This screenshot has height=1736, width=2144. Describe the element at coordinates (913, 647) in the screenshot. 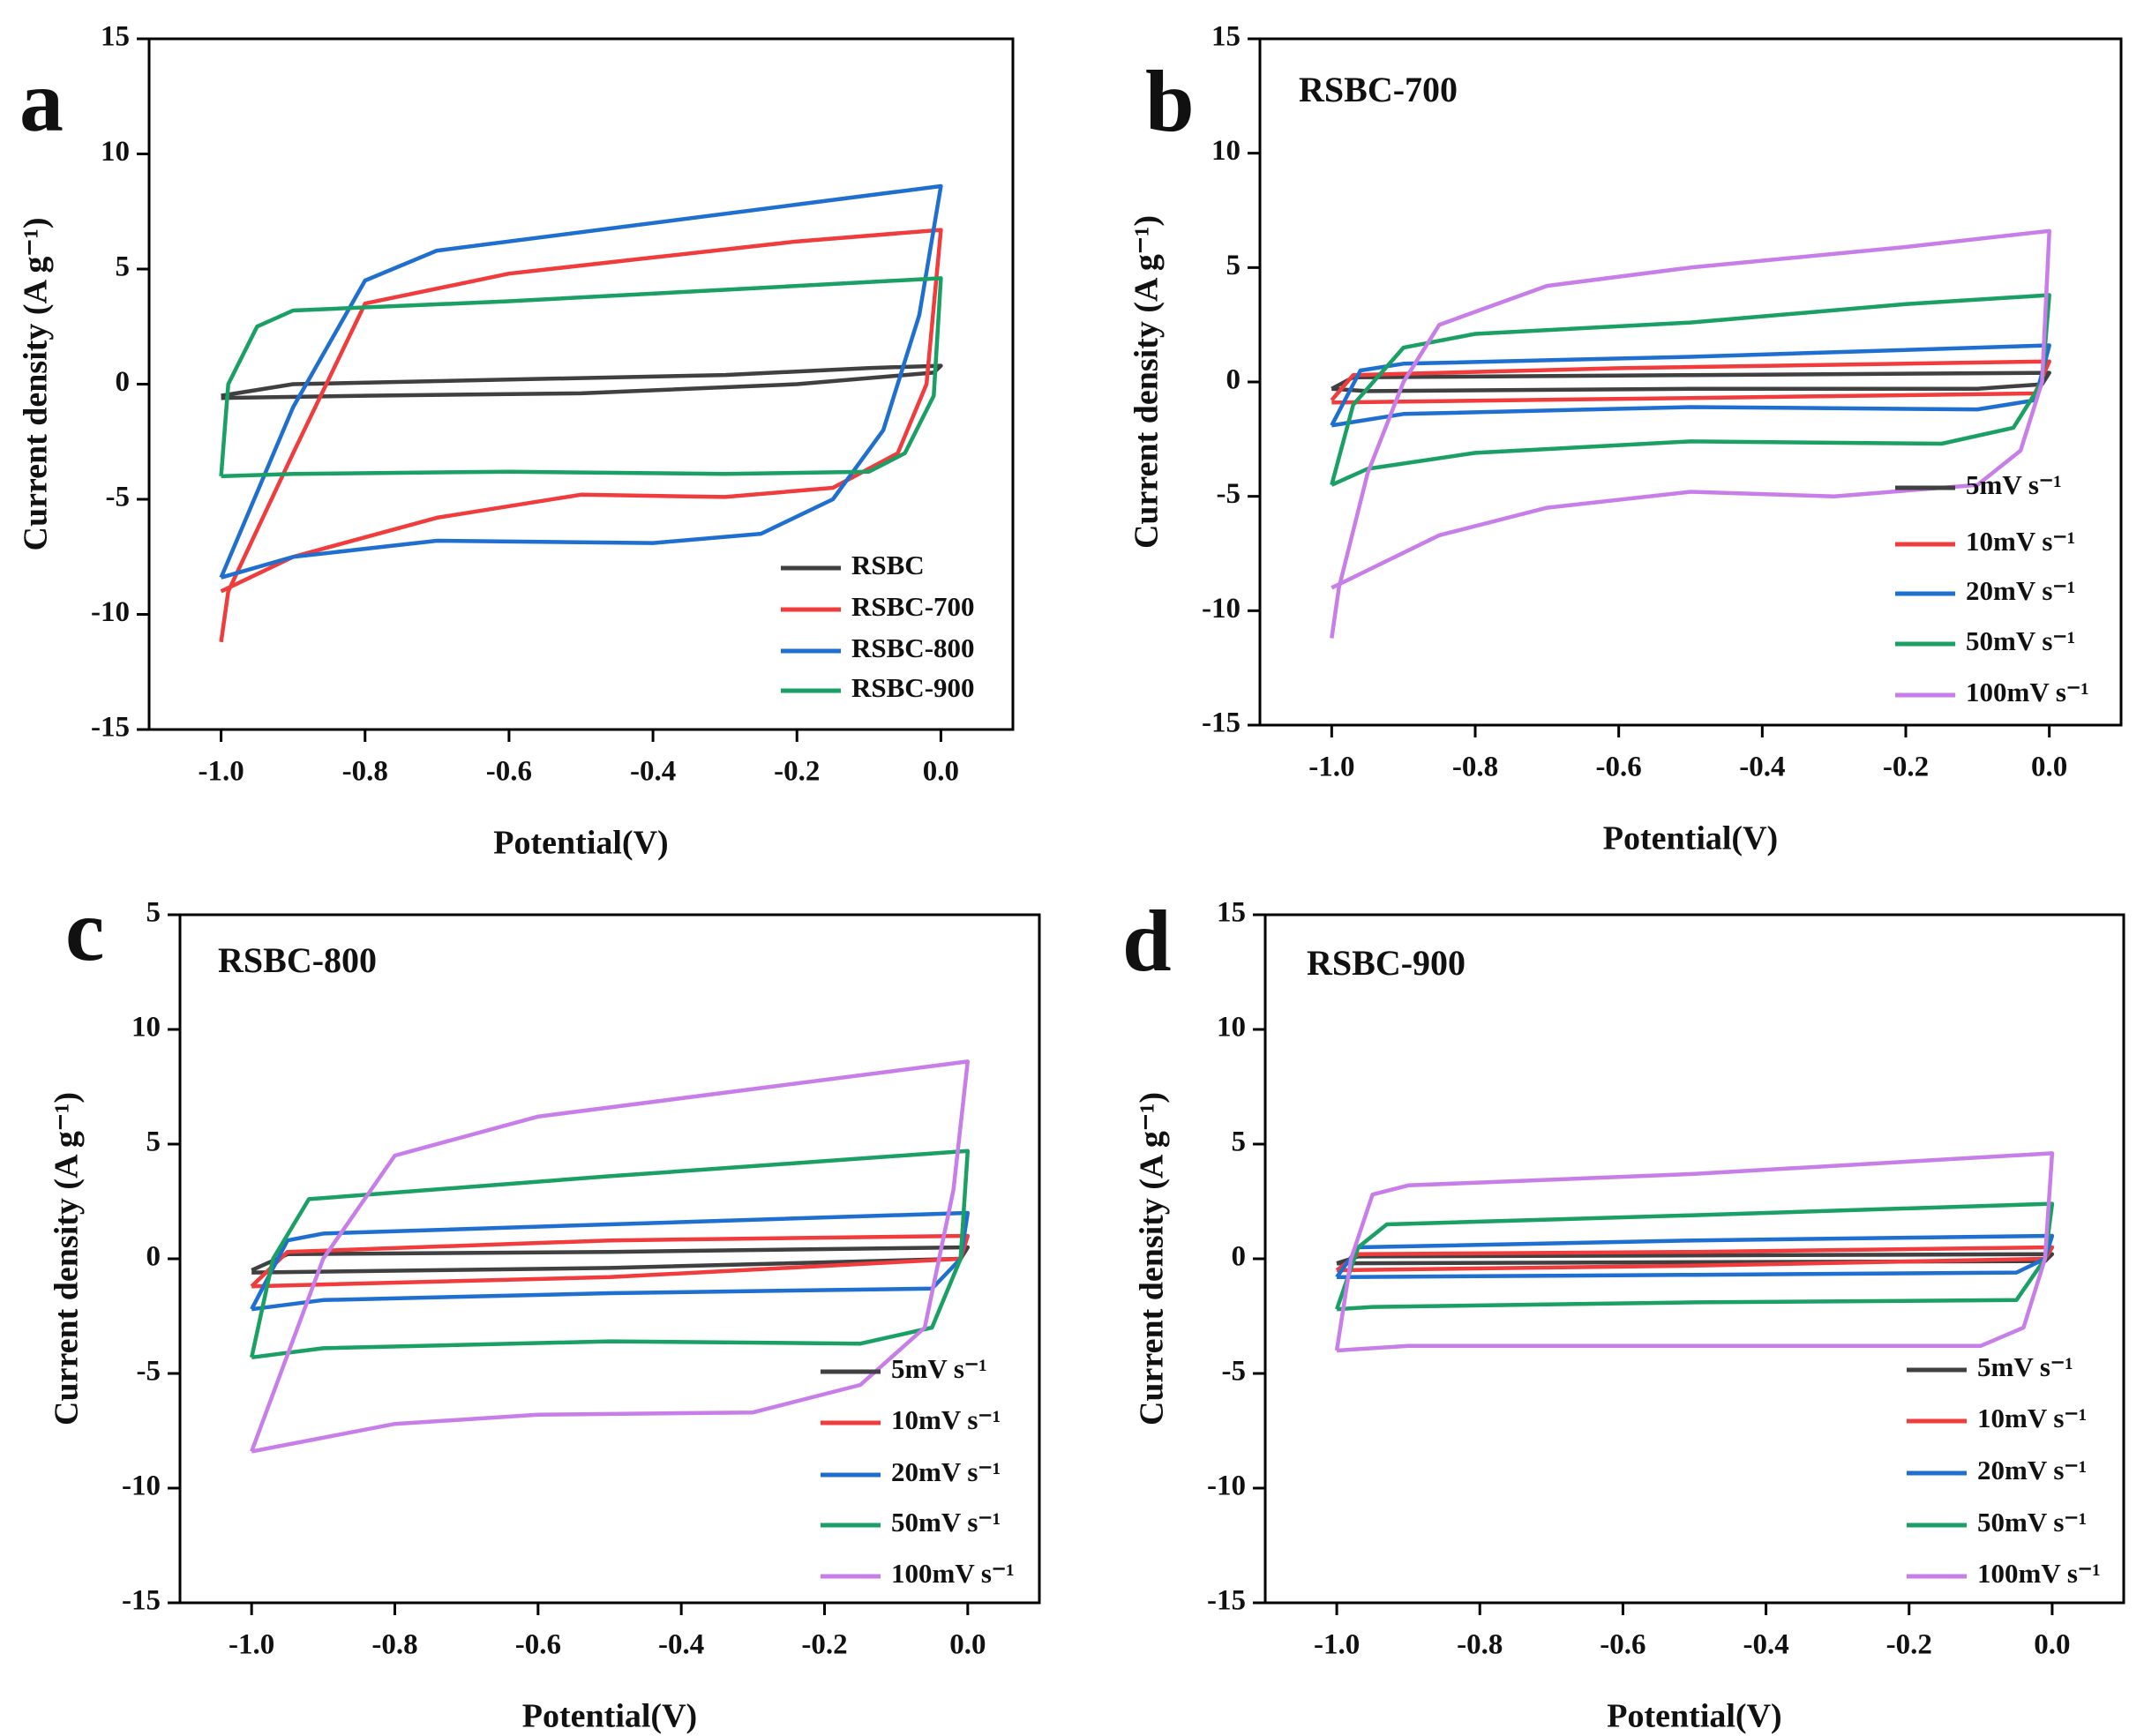

I see `legend-label: RSBC-800` at that location.